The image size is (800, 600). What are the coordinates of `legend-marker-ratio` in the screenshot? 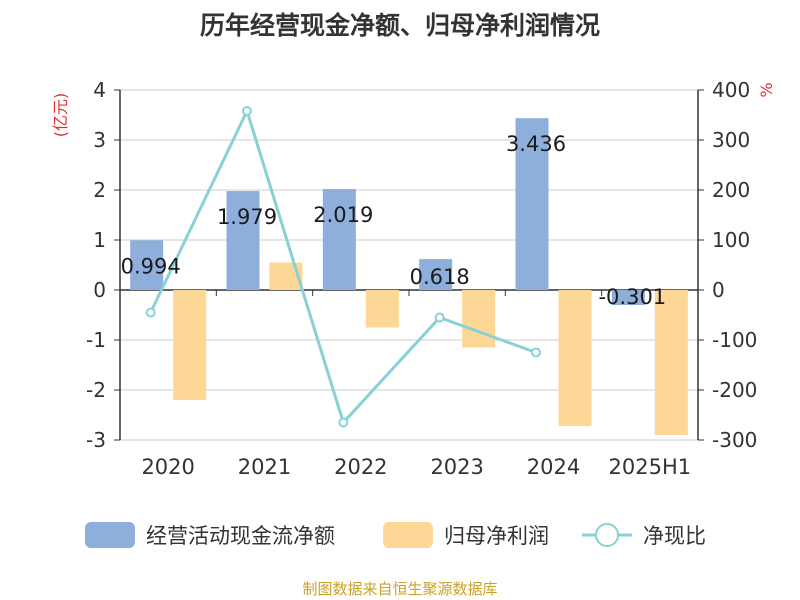 It's located at (607, 535).